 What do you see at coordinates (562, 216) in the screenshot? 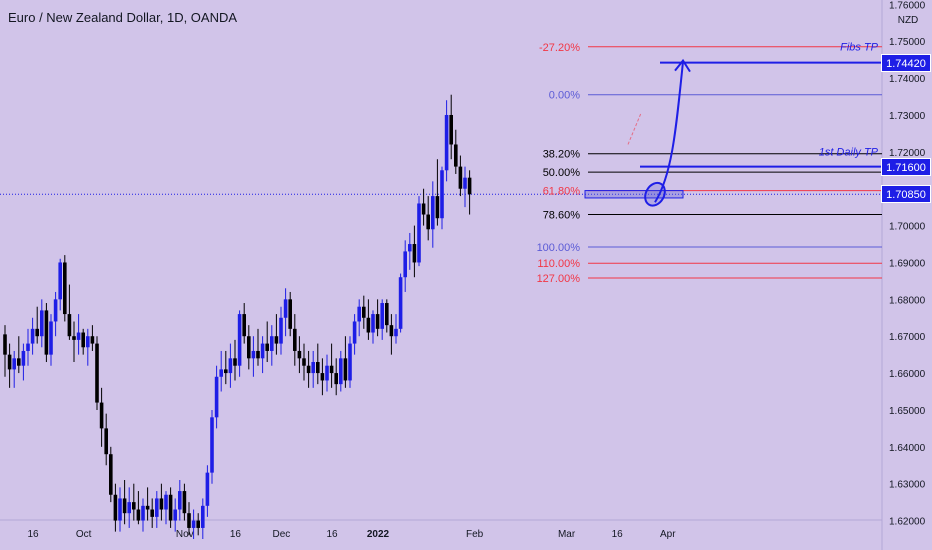
I see `fib-level-label: 78.60%` at bounding box center [562, 216].